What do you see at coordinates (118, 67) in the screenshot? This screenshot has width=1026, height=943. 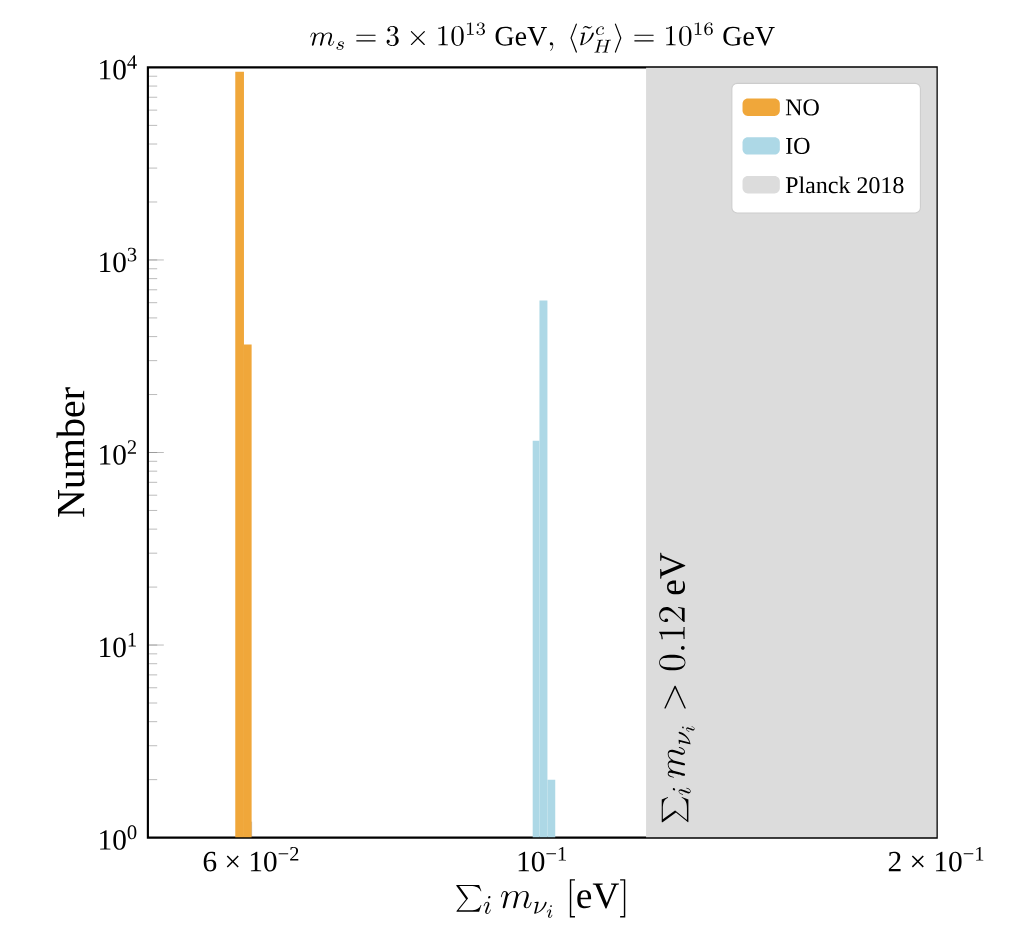 I see `y-tick-label: 10$^{4}$` at bounding box center [118, 67].